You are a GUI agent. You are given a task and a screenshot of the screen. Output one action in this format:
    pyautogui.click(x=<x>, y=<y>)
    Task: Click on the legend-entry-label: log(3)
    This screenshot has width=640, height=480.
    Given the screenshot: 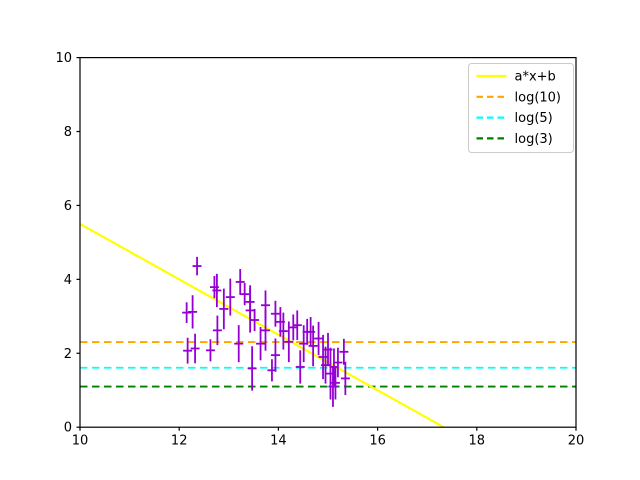 What is the action you would take?
    pyautogui.click(x=534, y=139)
    